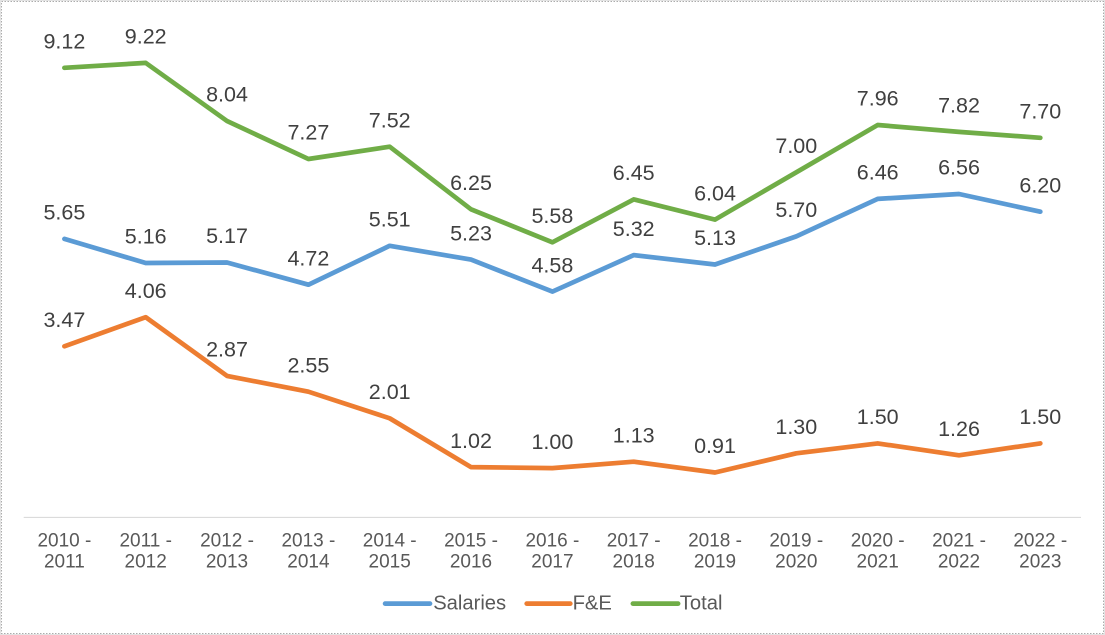 The width and height of the screenshot is (1105, 635). Describe the element at coordinates (227, 562) in the screenshot. I see `svg-text: 2013` at that location.